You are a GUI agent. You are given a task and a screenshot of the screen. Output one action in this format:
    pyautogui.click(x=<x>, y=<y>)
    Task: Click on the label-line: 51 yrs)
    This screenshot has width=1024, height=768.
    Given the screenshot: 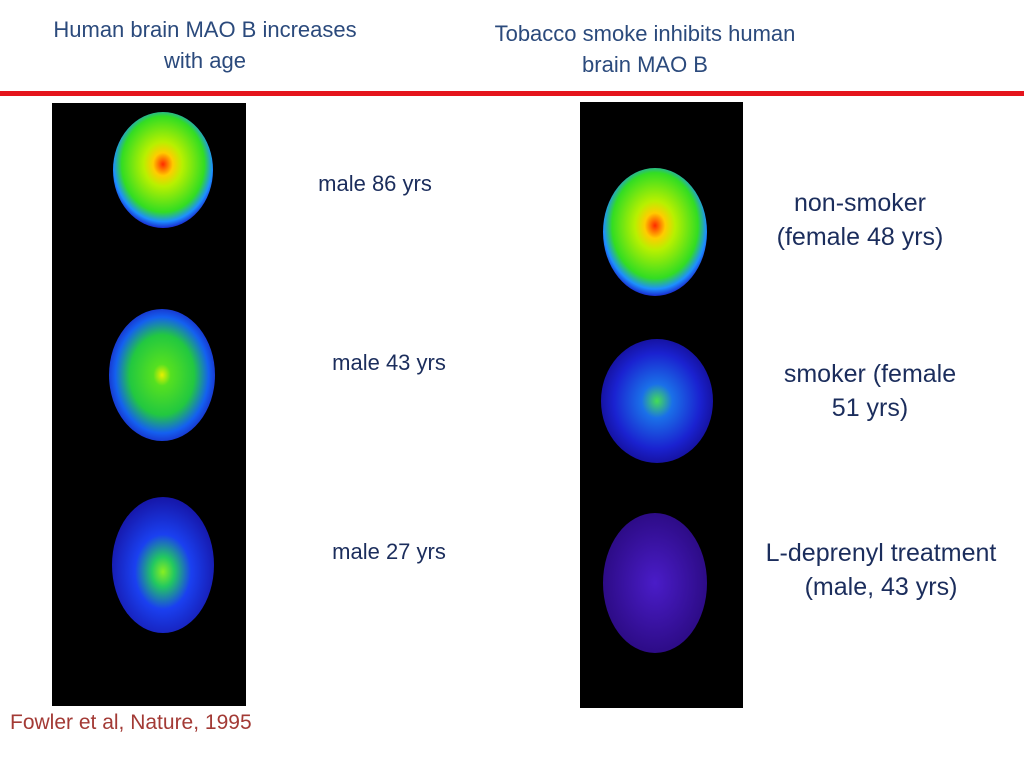 What is the action you would take?
    pyautogui.click(x=870, y=408)
    